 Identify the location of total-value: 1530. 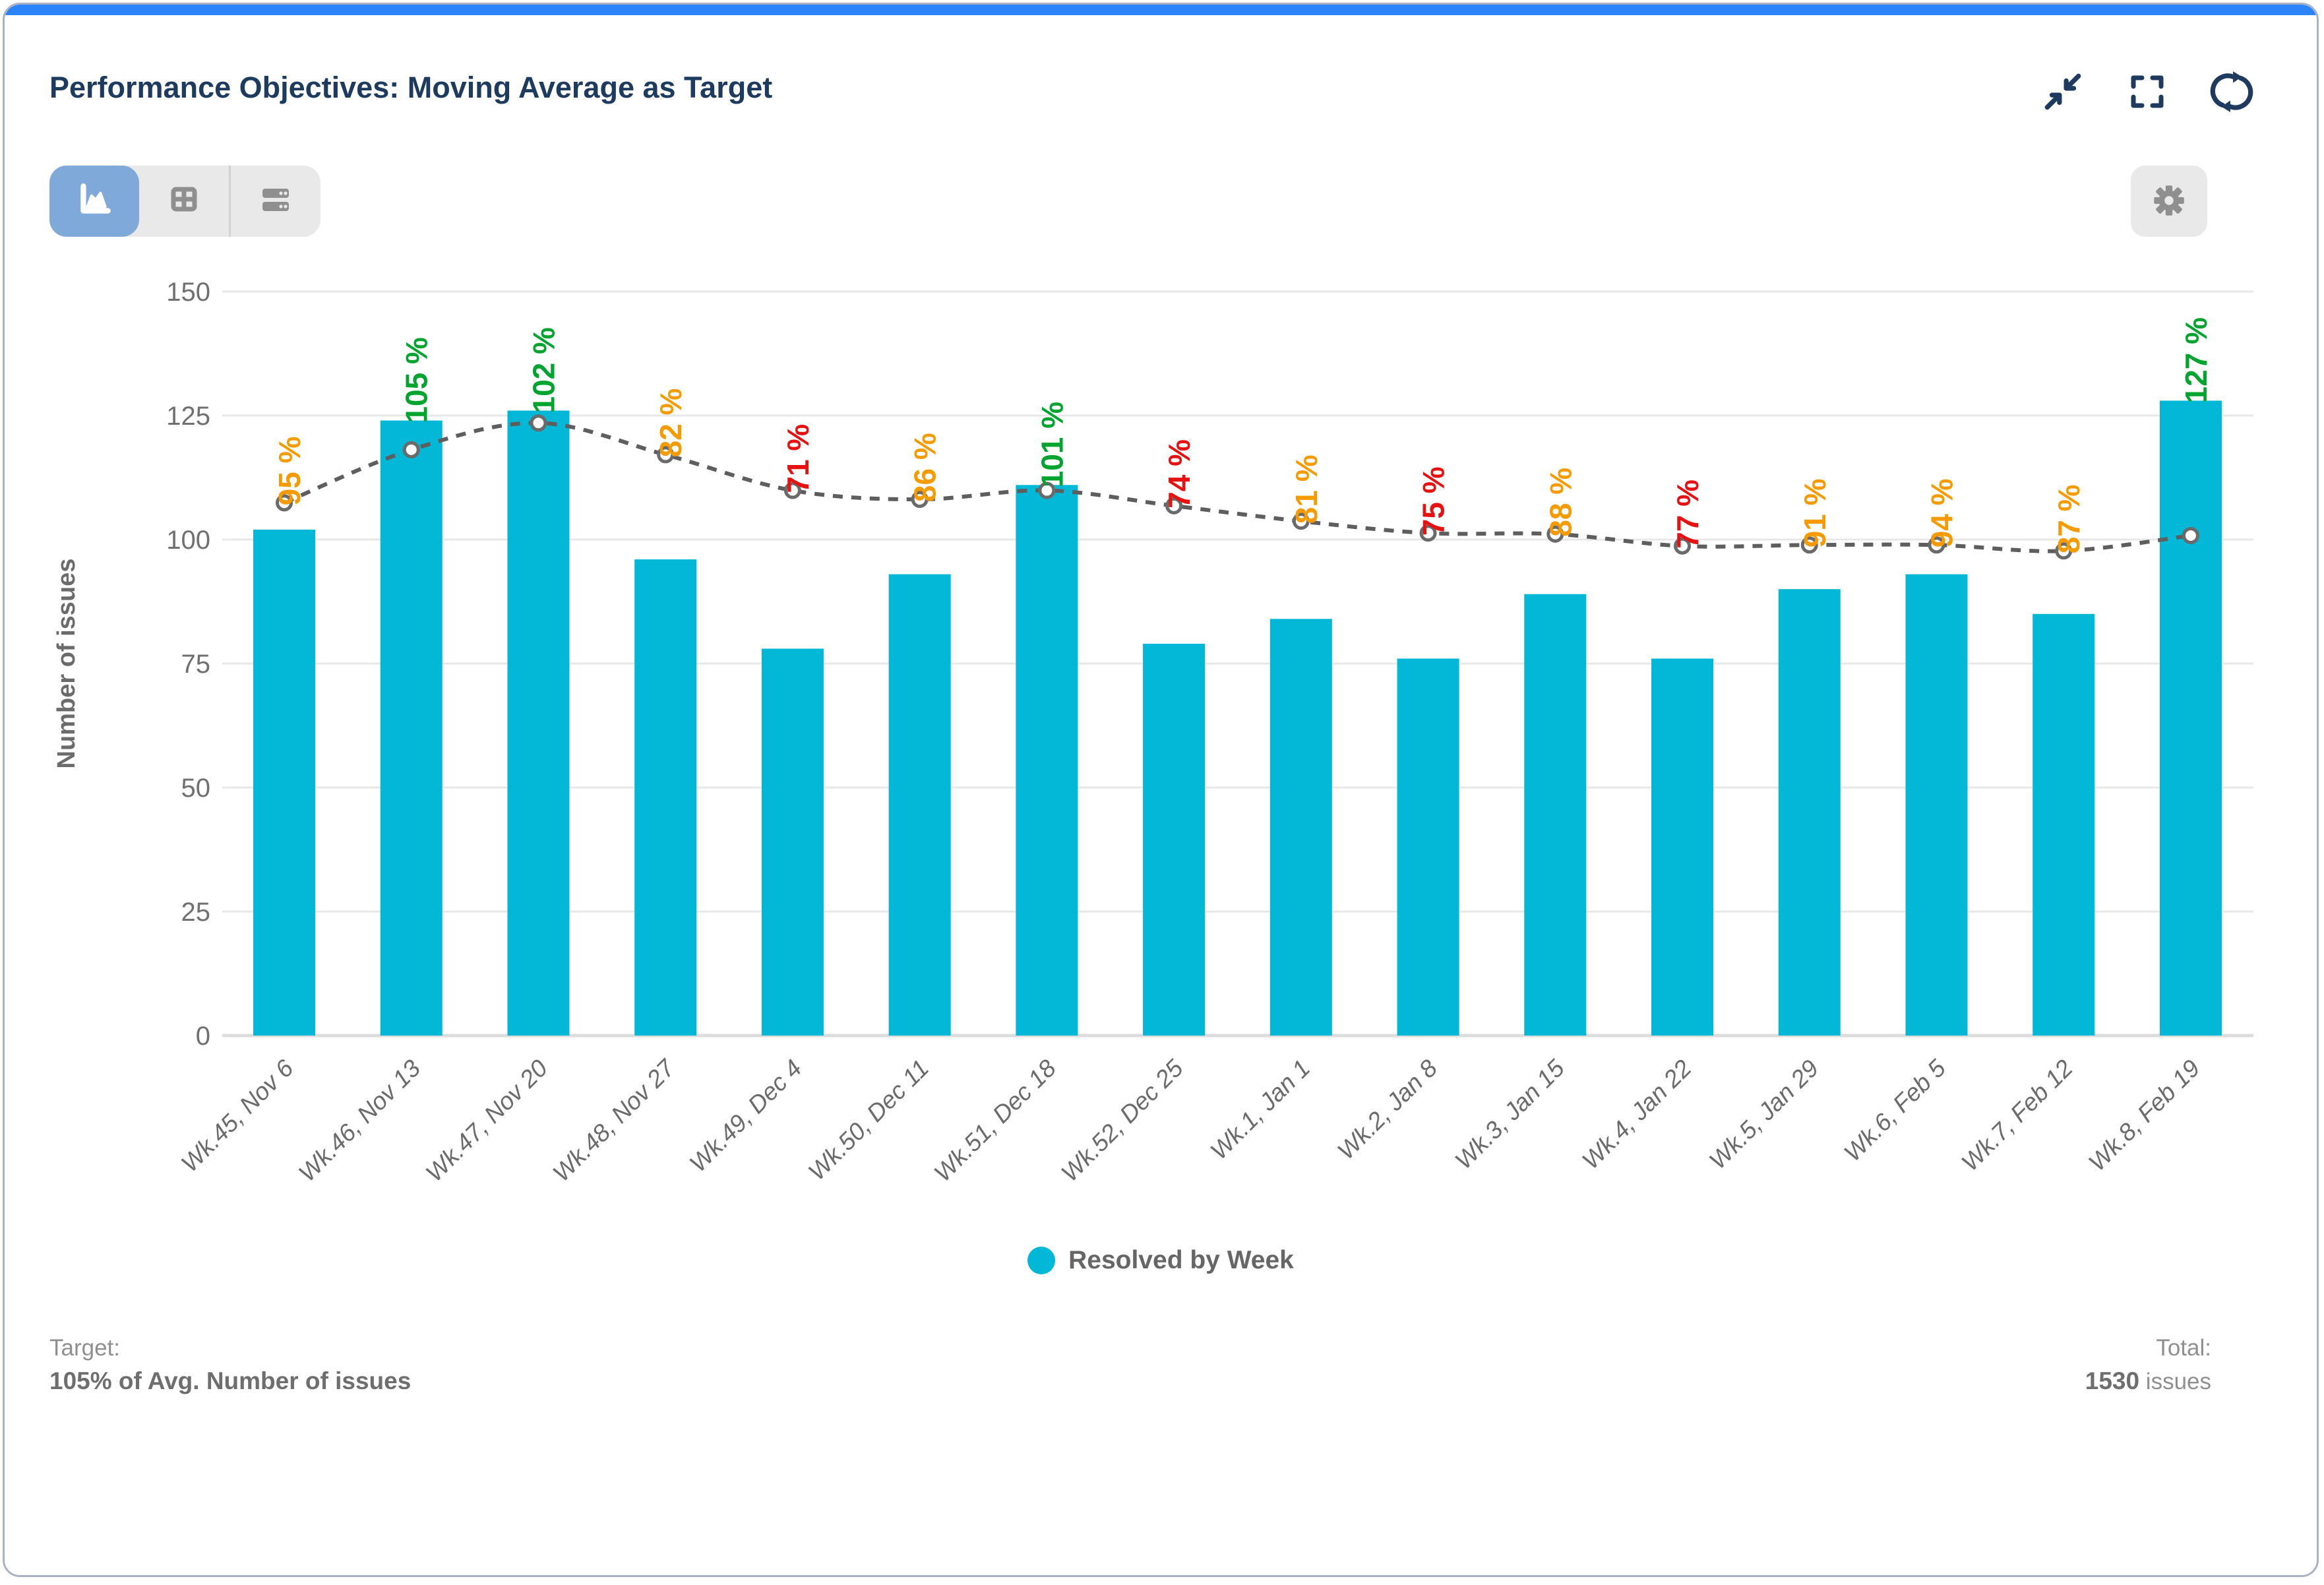
(2112, 1380).